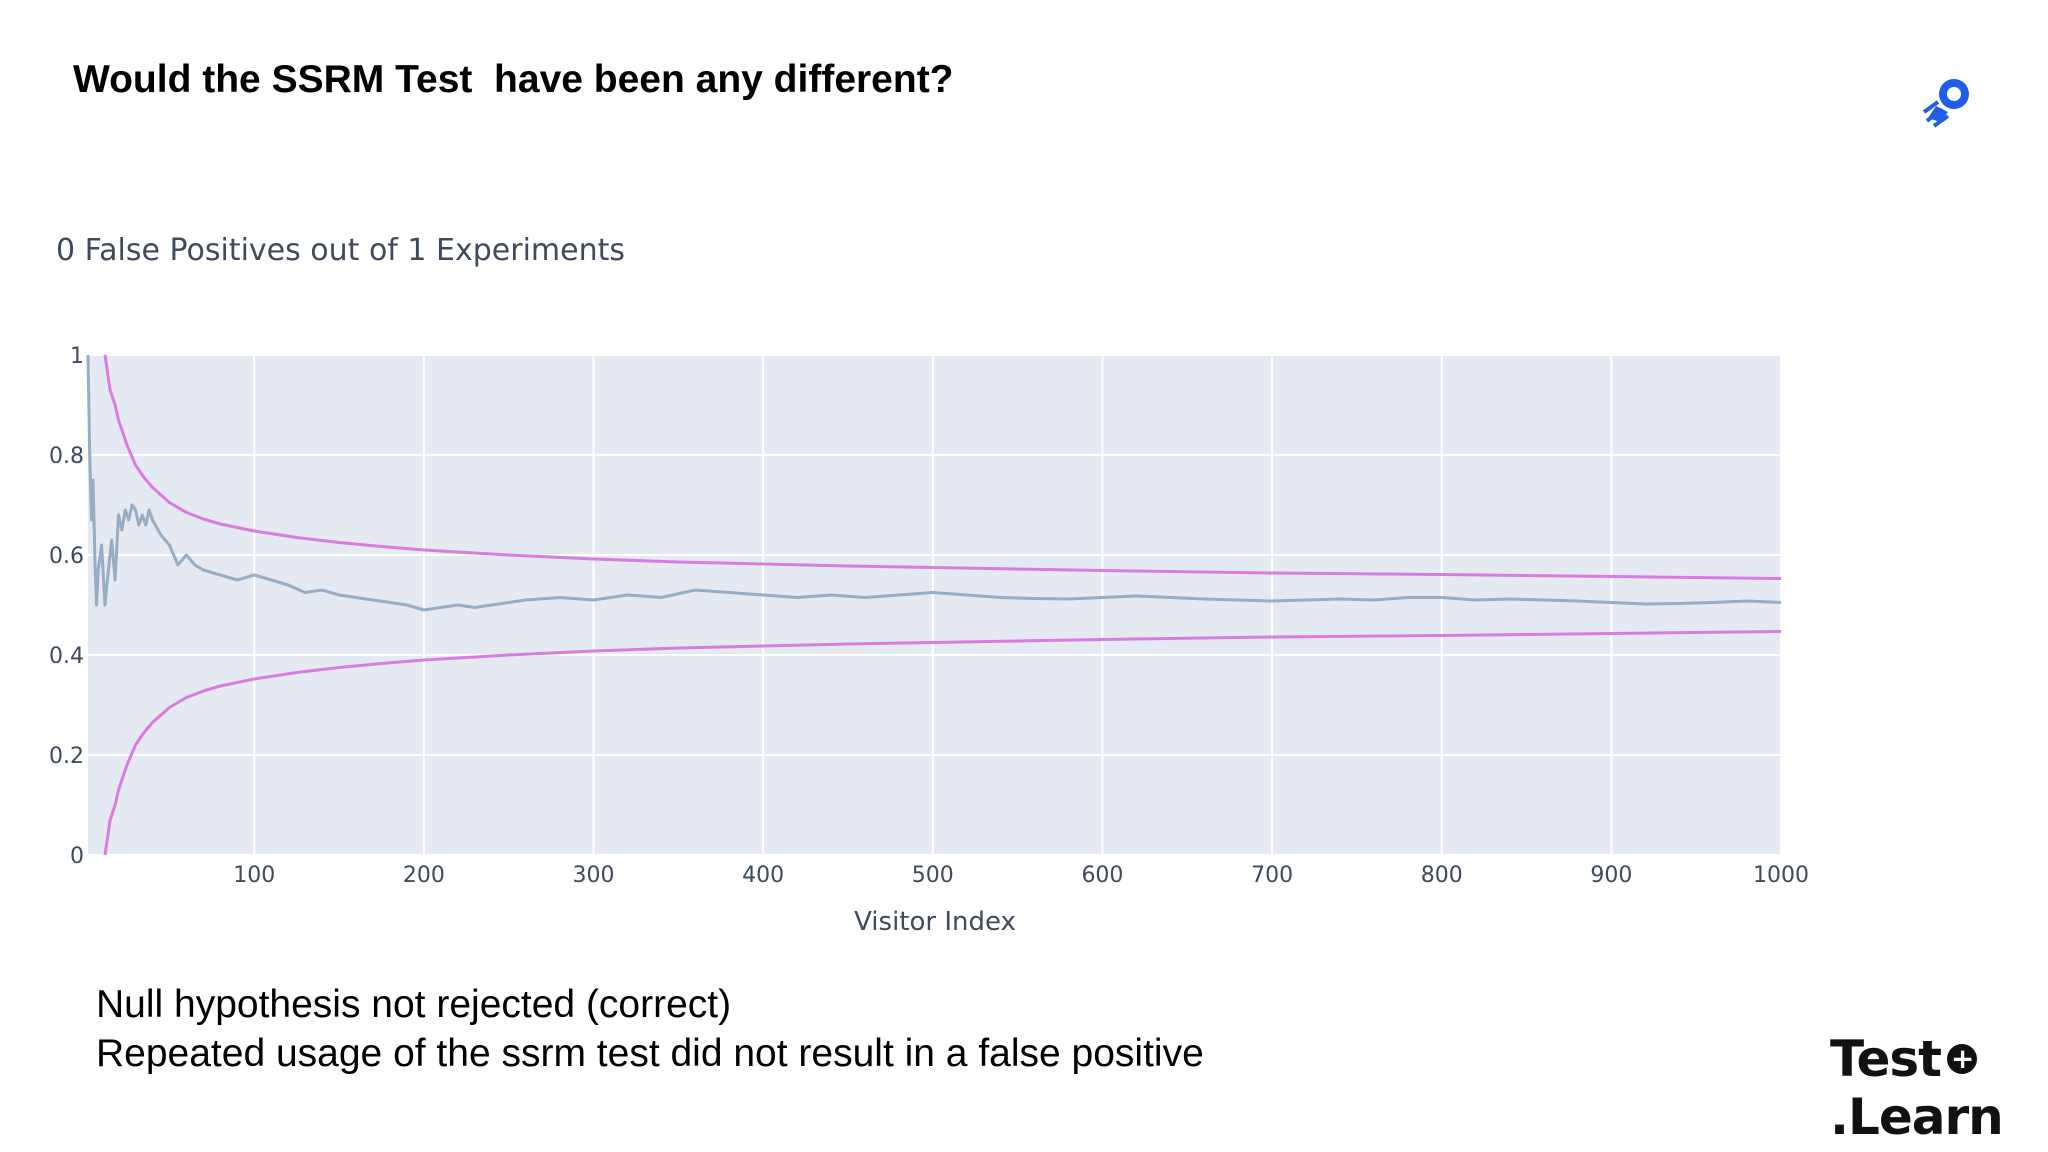 Image resolution: width=2048 pixels, height=1152 pixels. Describe the element at coordinates (1611, 875) in the screenshot. I see `x-tick-label: 900` at that location.